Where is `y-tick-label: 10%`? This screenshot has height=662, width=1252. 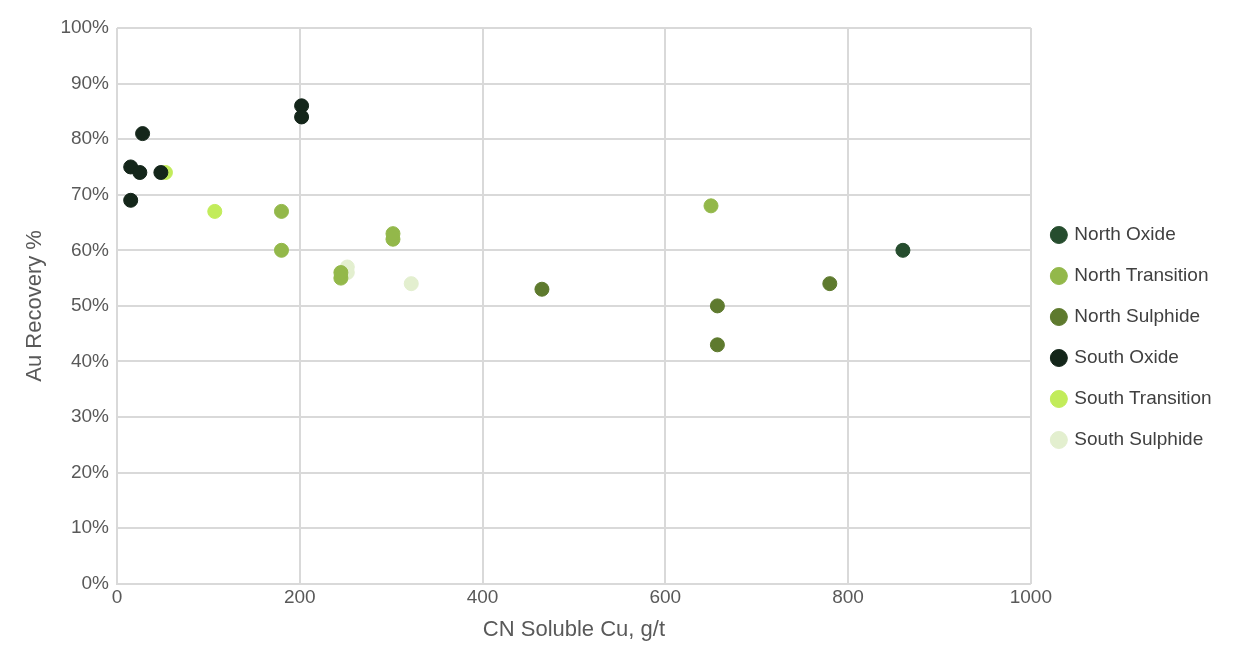
y-tick-label: 10% is located at coordinates (90, 527).